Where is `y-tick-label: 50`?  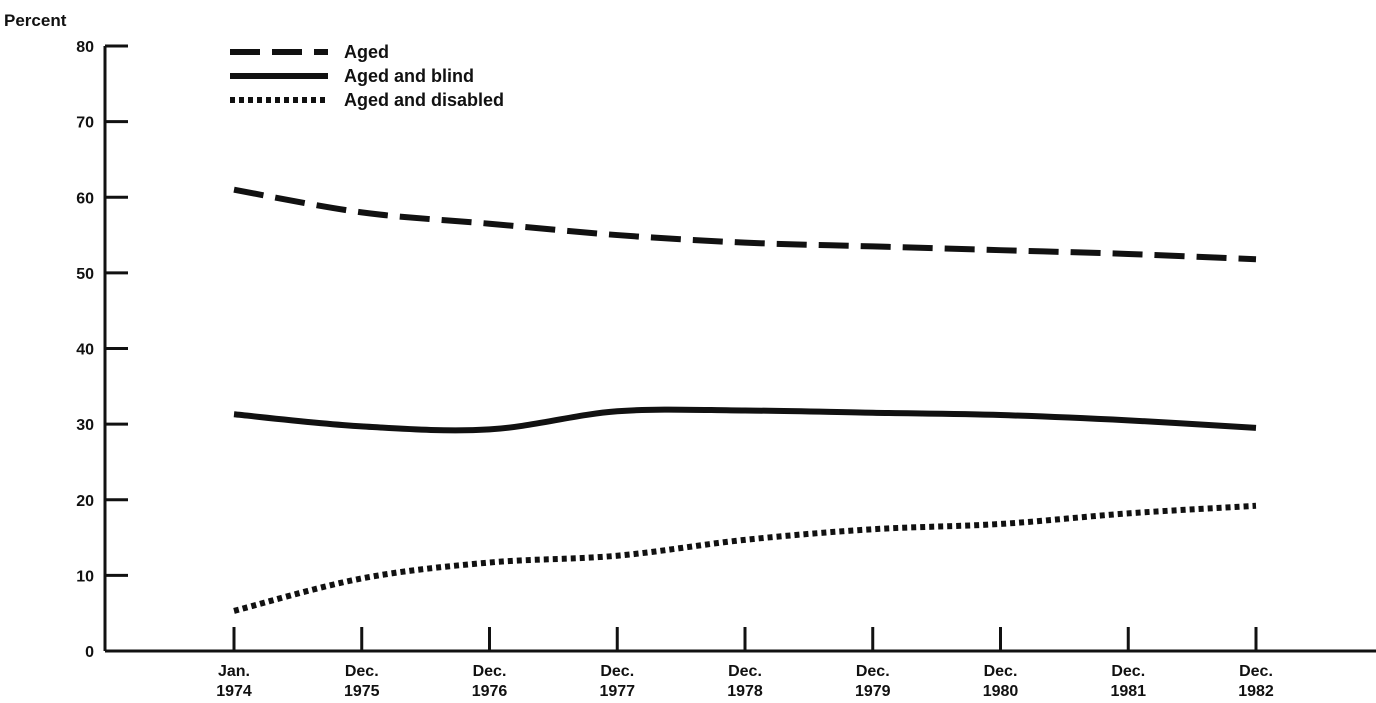 y-tick-label: 50 is located at coordinates (85, 274).